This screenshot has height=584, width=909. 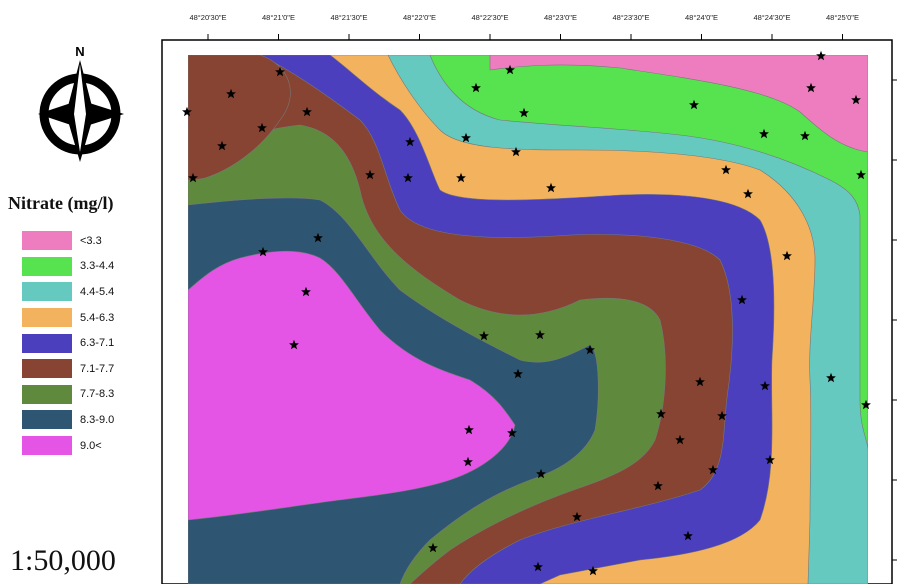 I want to click on legend-item: <3.3, so click(x=68, y=241).